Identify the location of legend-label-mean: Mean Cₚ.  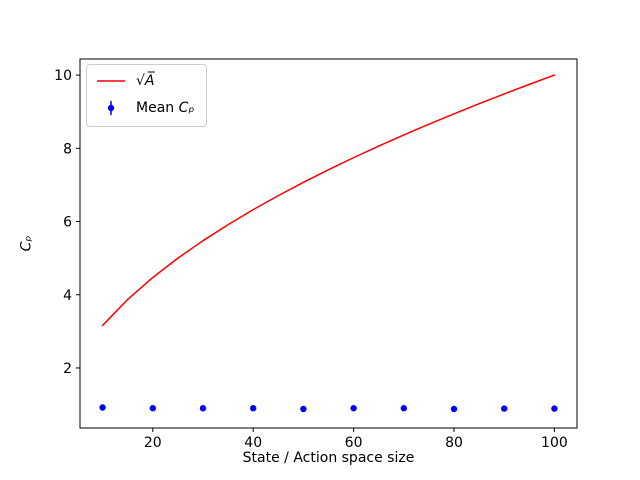
(165, 108).